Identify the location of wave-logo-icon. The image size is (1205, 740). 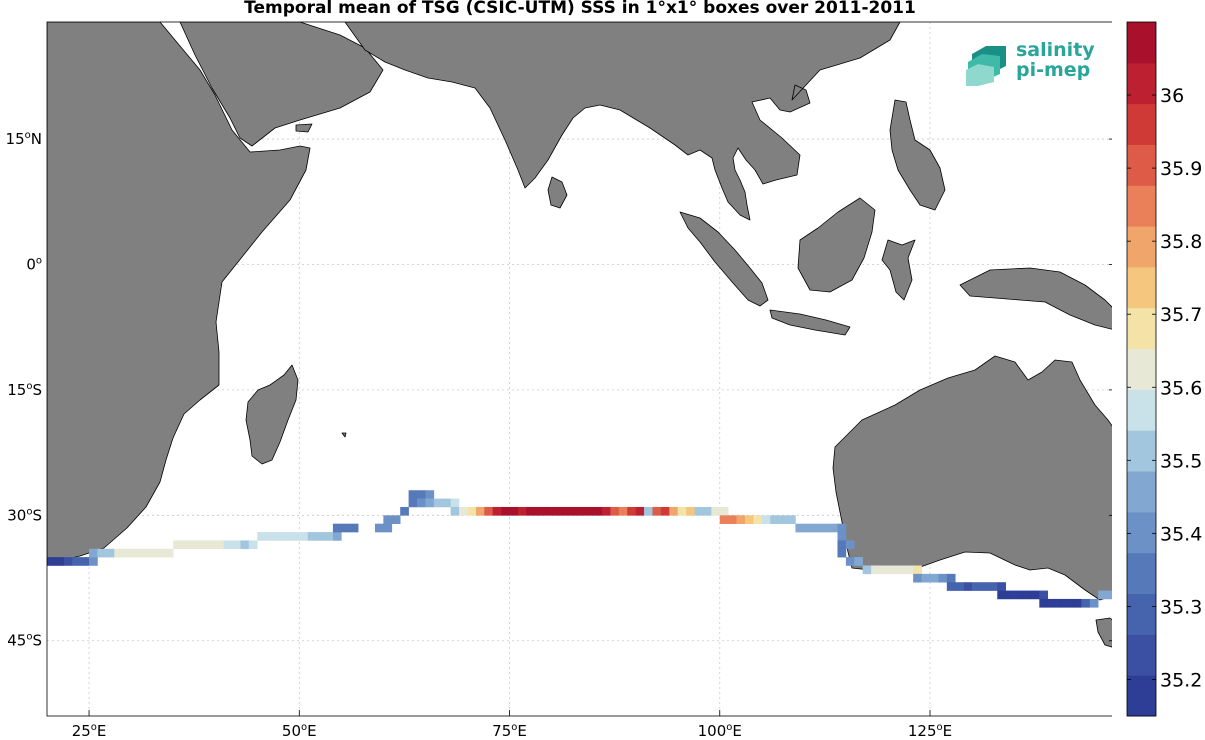
(986, 66).